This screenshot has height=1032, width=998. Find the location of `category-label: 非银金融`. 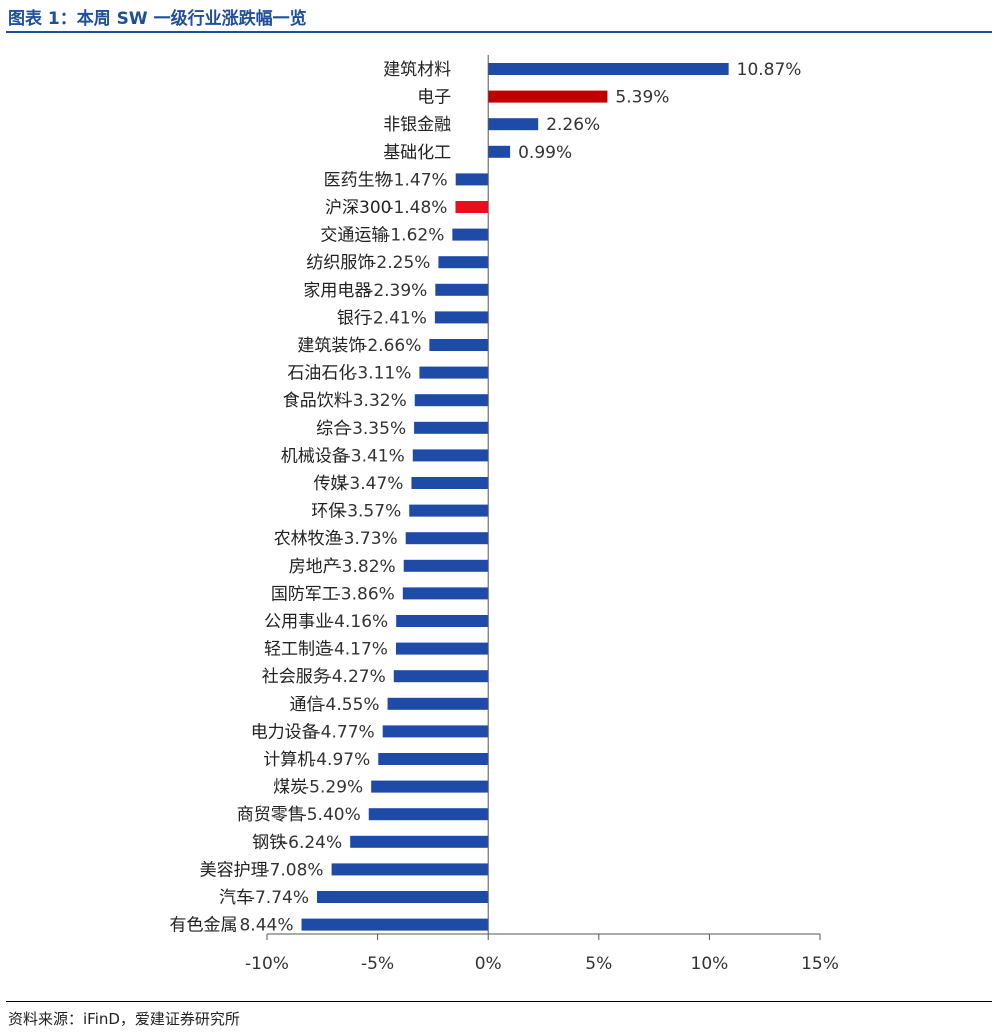

category-label: 非银金融 is located at coordinates (417, 125).